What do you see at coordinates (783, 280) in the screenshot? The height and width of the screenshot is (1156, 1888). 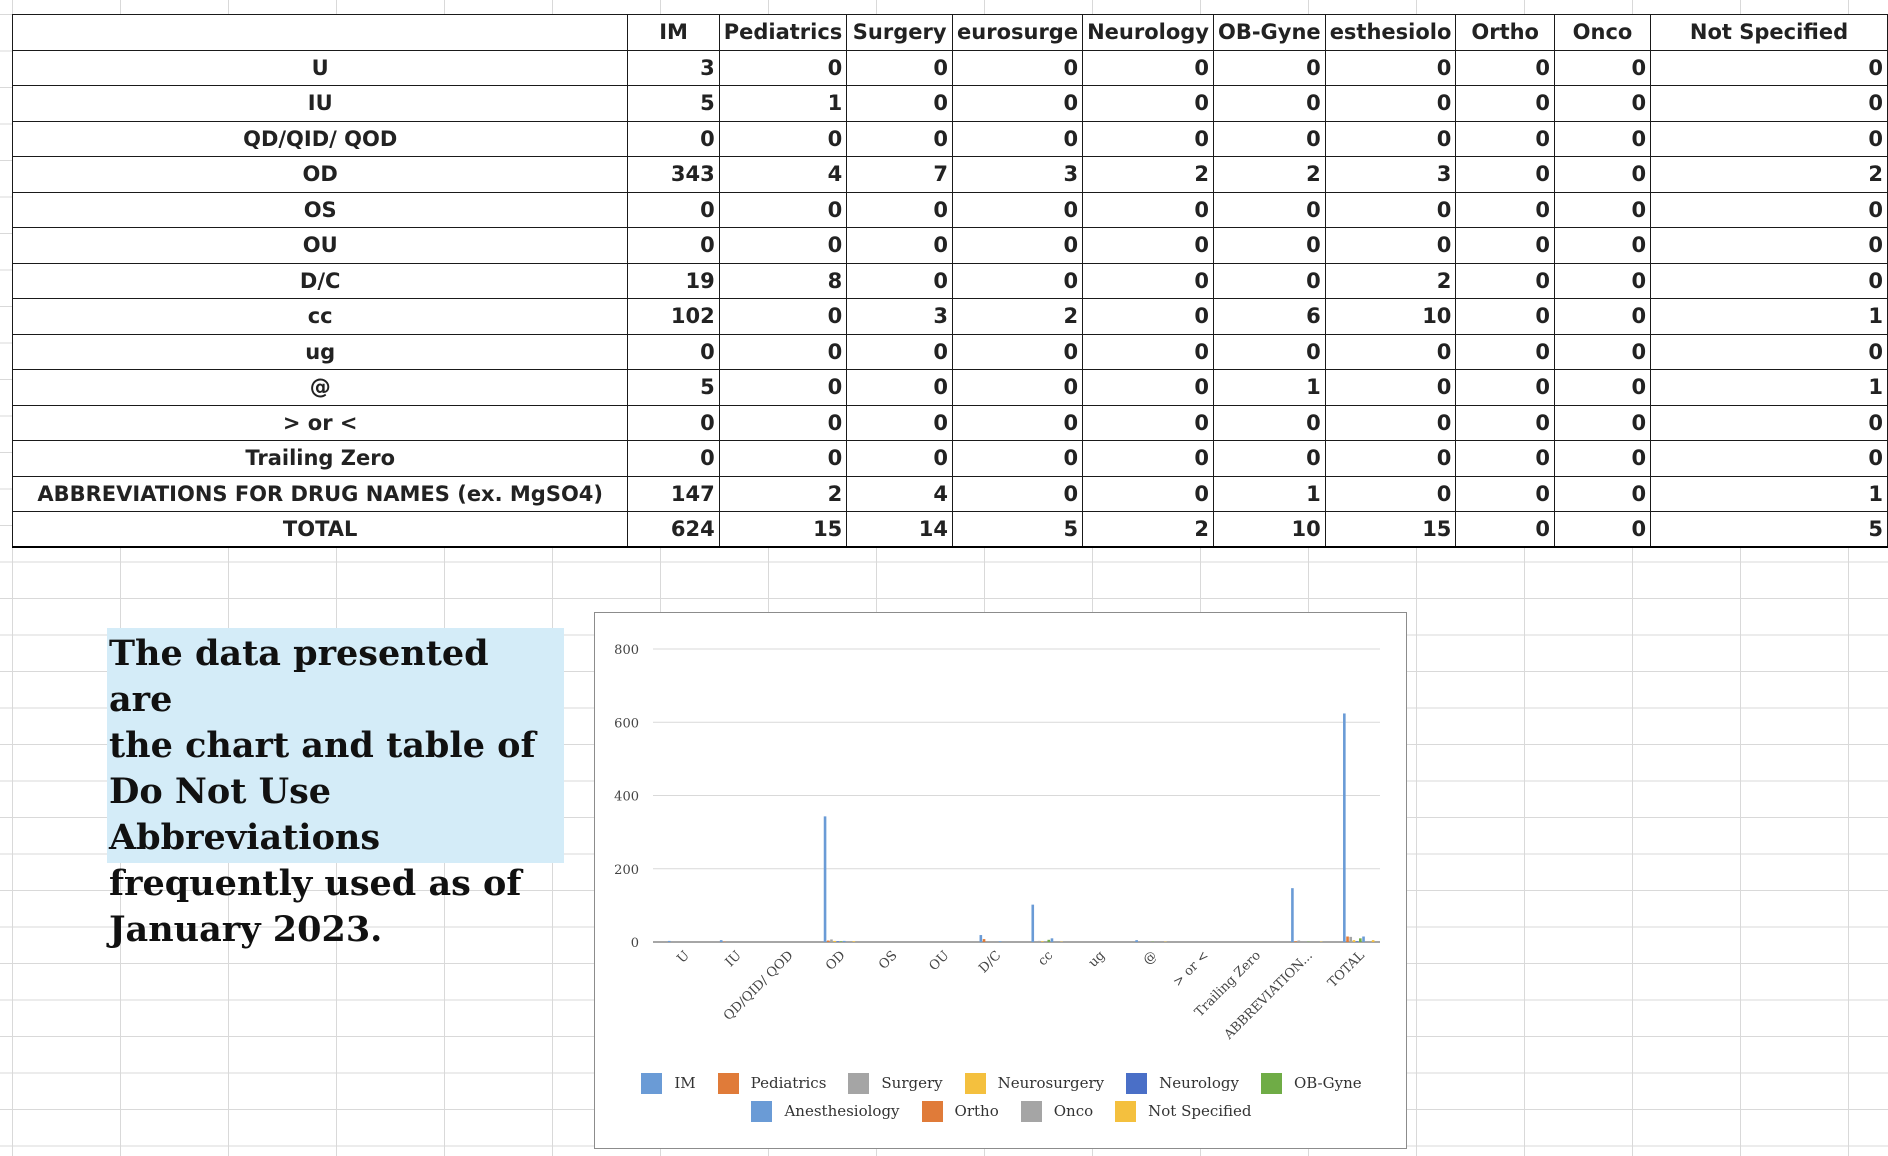 I see `value-cell: 8` at bounding box center [783, 280].